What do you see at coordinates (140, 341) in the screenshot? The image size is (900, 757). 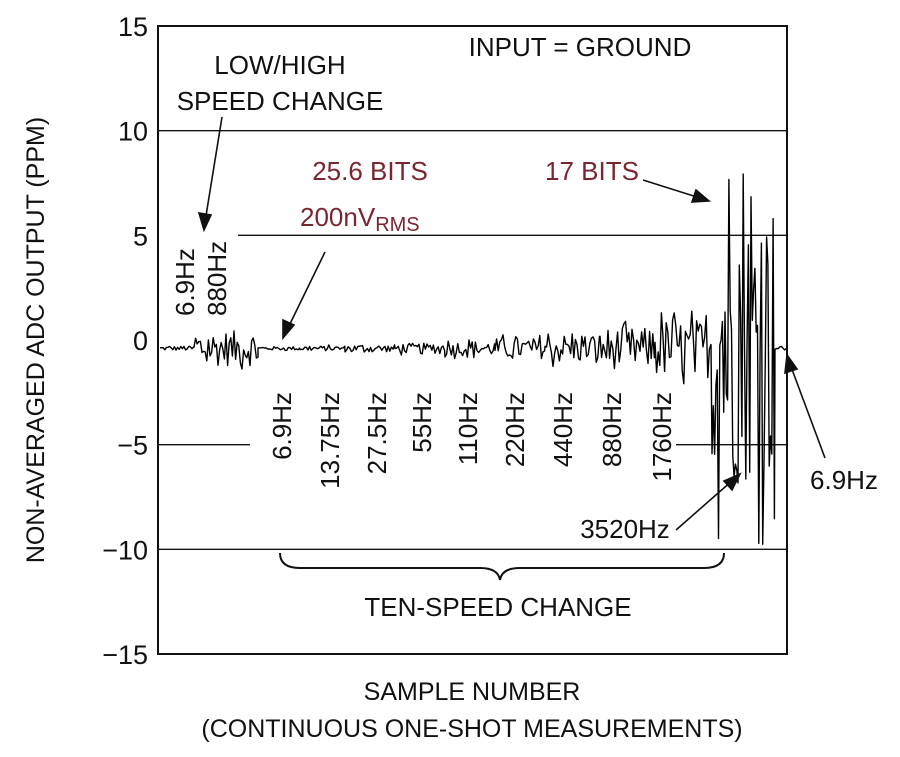 I see `y-tick-label: 0` at bounding box center [140, 341].